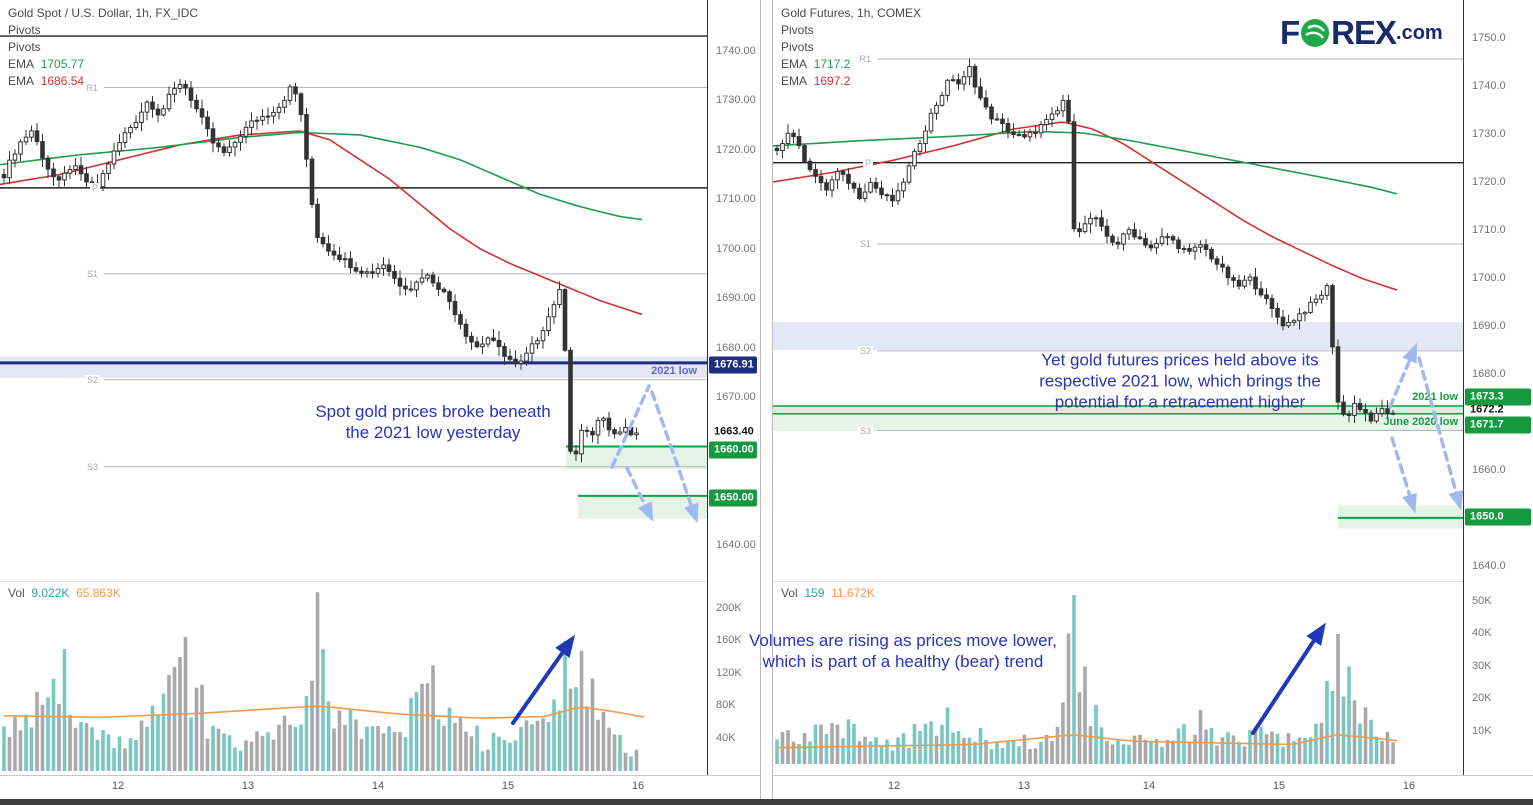  I want to click on ema-value: 1686.54, so click(62, 81).